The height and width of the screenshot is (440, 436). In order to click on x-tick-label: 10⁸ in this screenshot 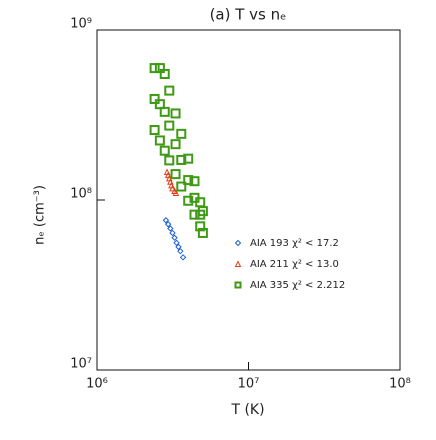, I will do `click(400, 384)`.